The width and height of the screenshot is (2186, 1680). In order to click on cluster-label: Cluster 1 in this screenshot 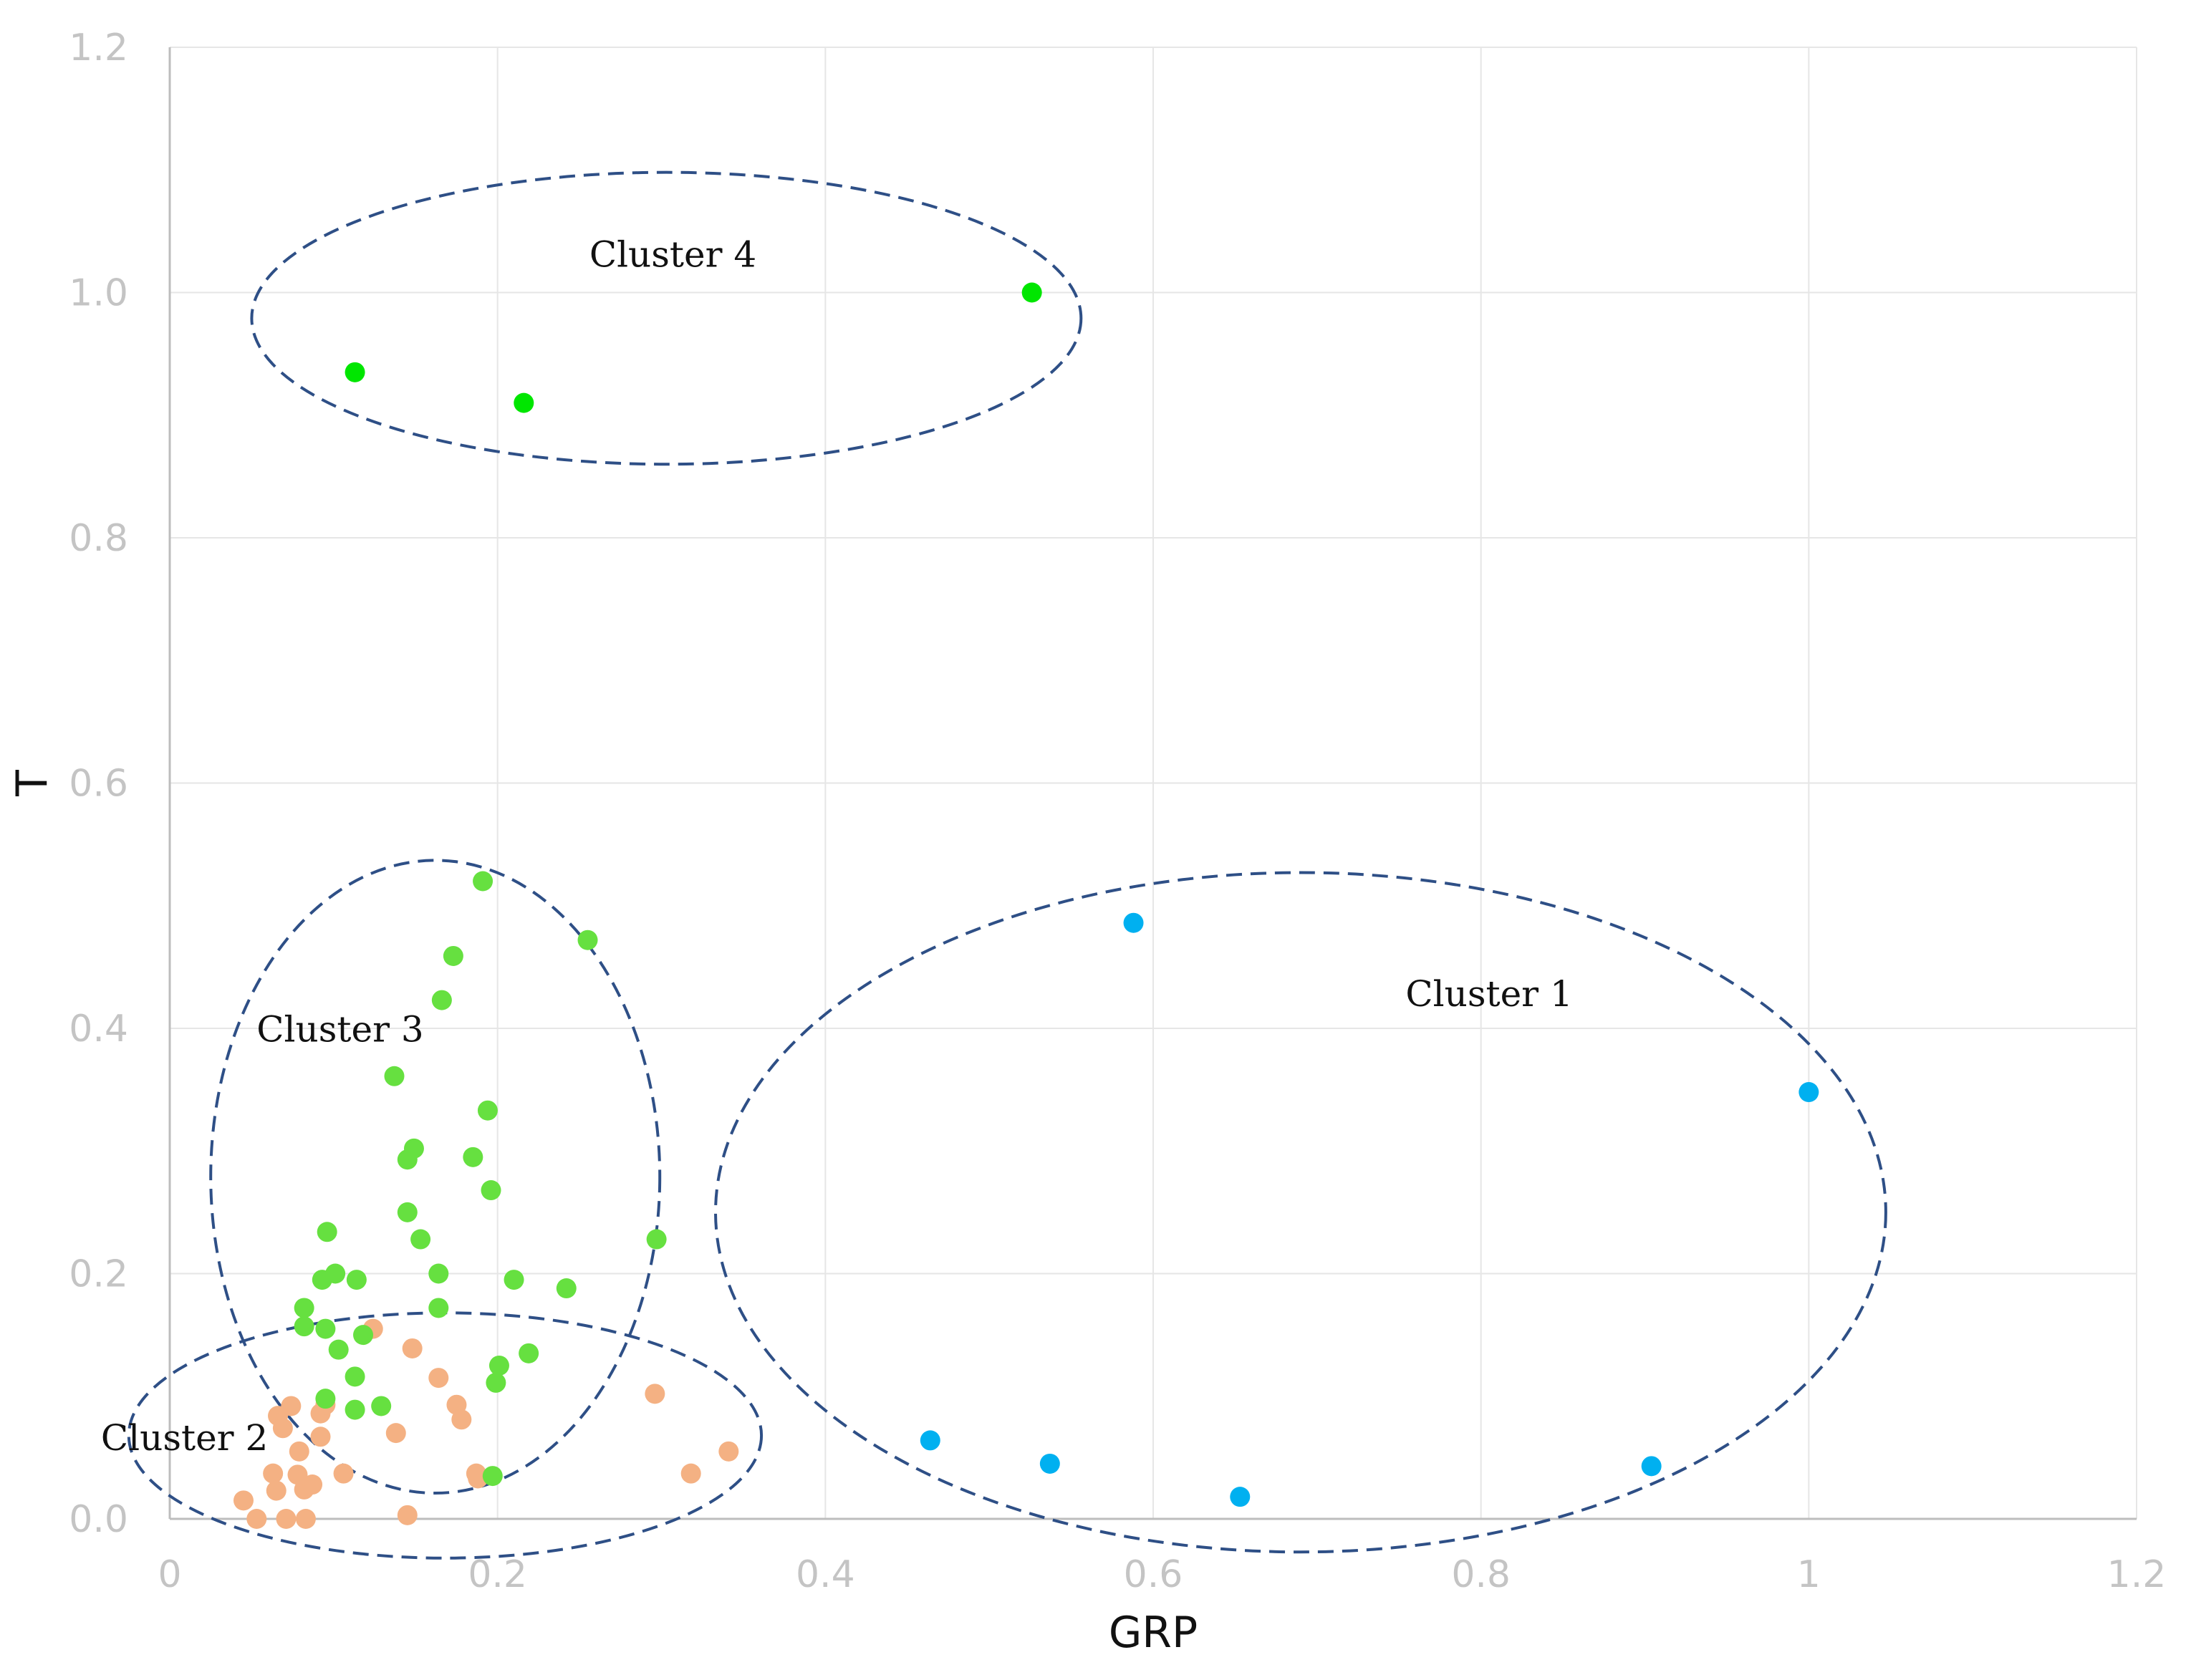, I will do `click(1489, 994)`.